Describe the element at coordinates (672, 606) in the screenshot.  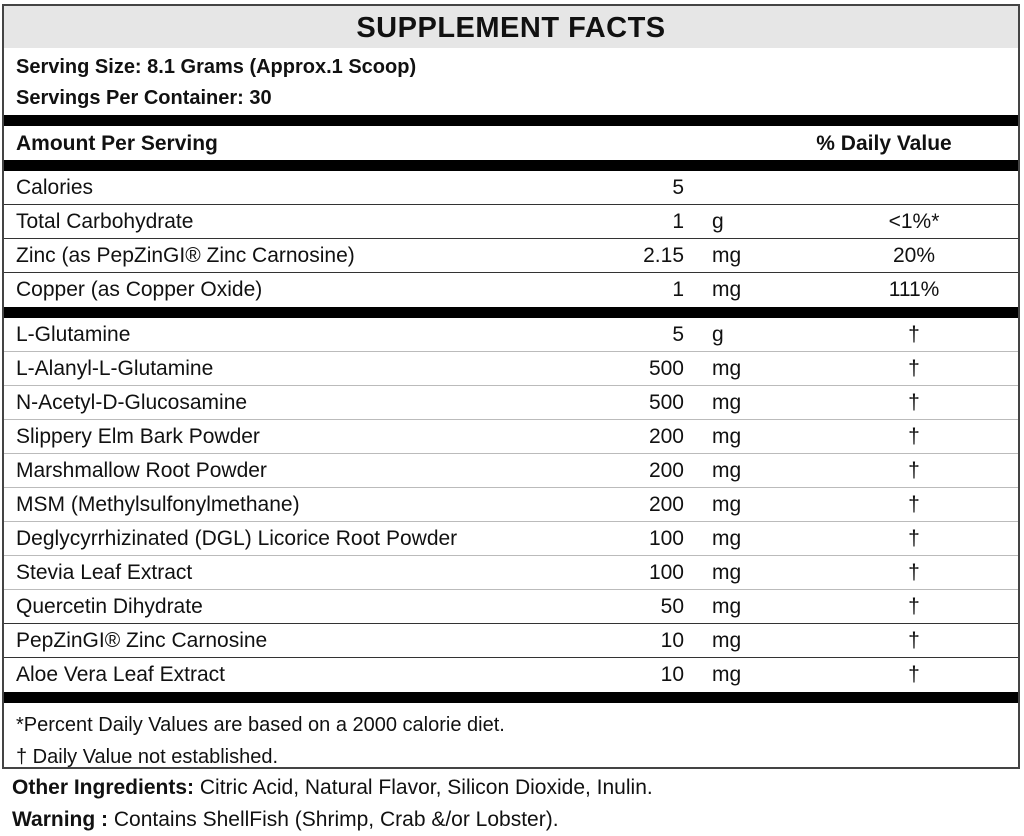
I see `item-amount: 50` at that location.